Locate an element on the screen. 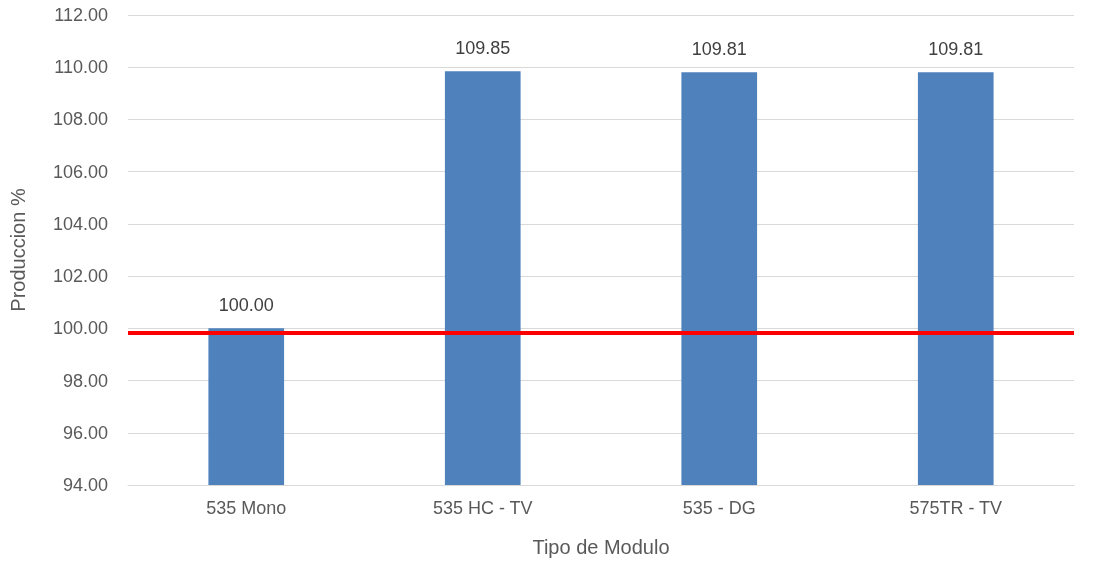  x-tick-label: 575TR - TV is located at coordinates (956, 508).